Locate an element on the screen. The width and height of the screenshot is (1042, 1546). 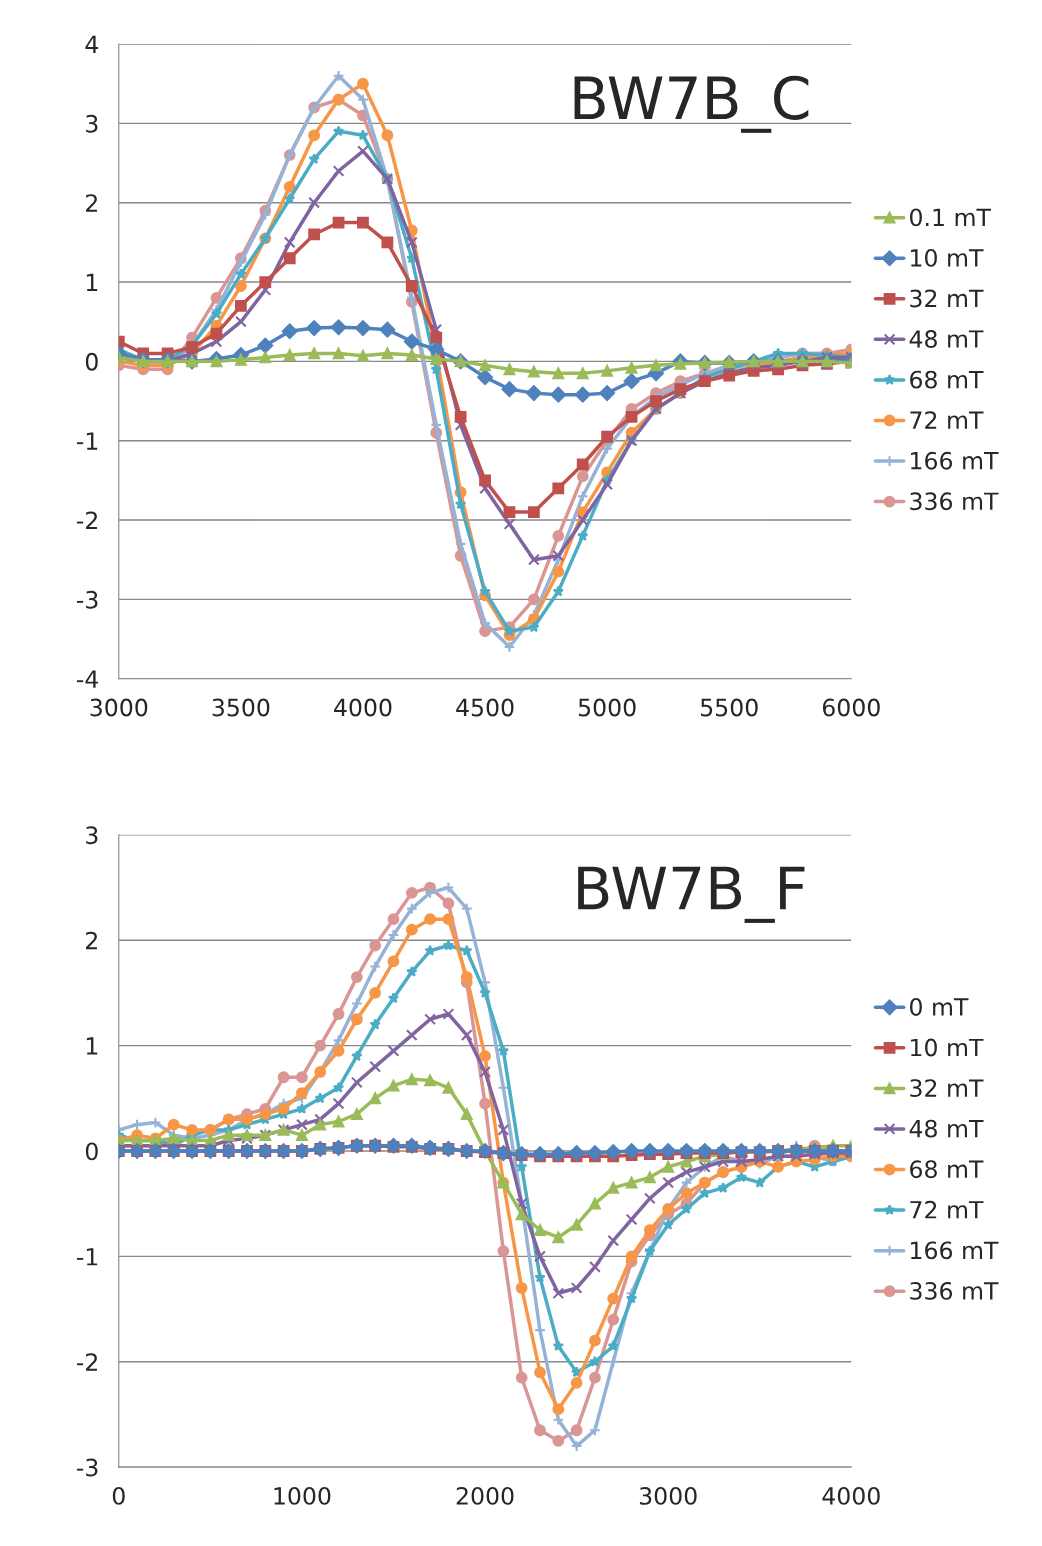
y-tick-label: -4 is located at coordinates (87, 679).